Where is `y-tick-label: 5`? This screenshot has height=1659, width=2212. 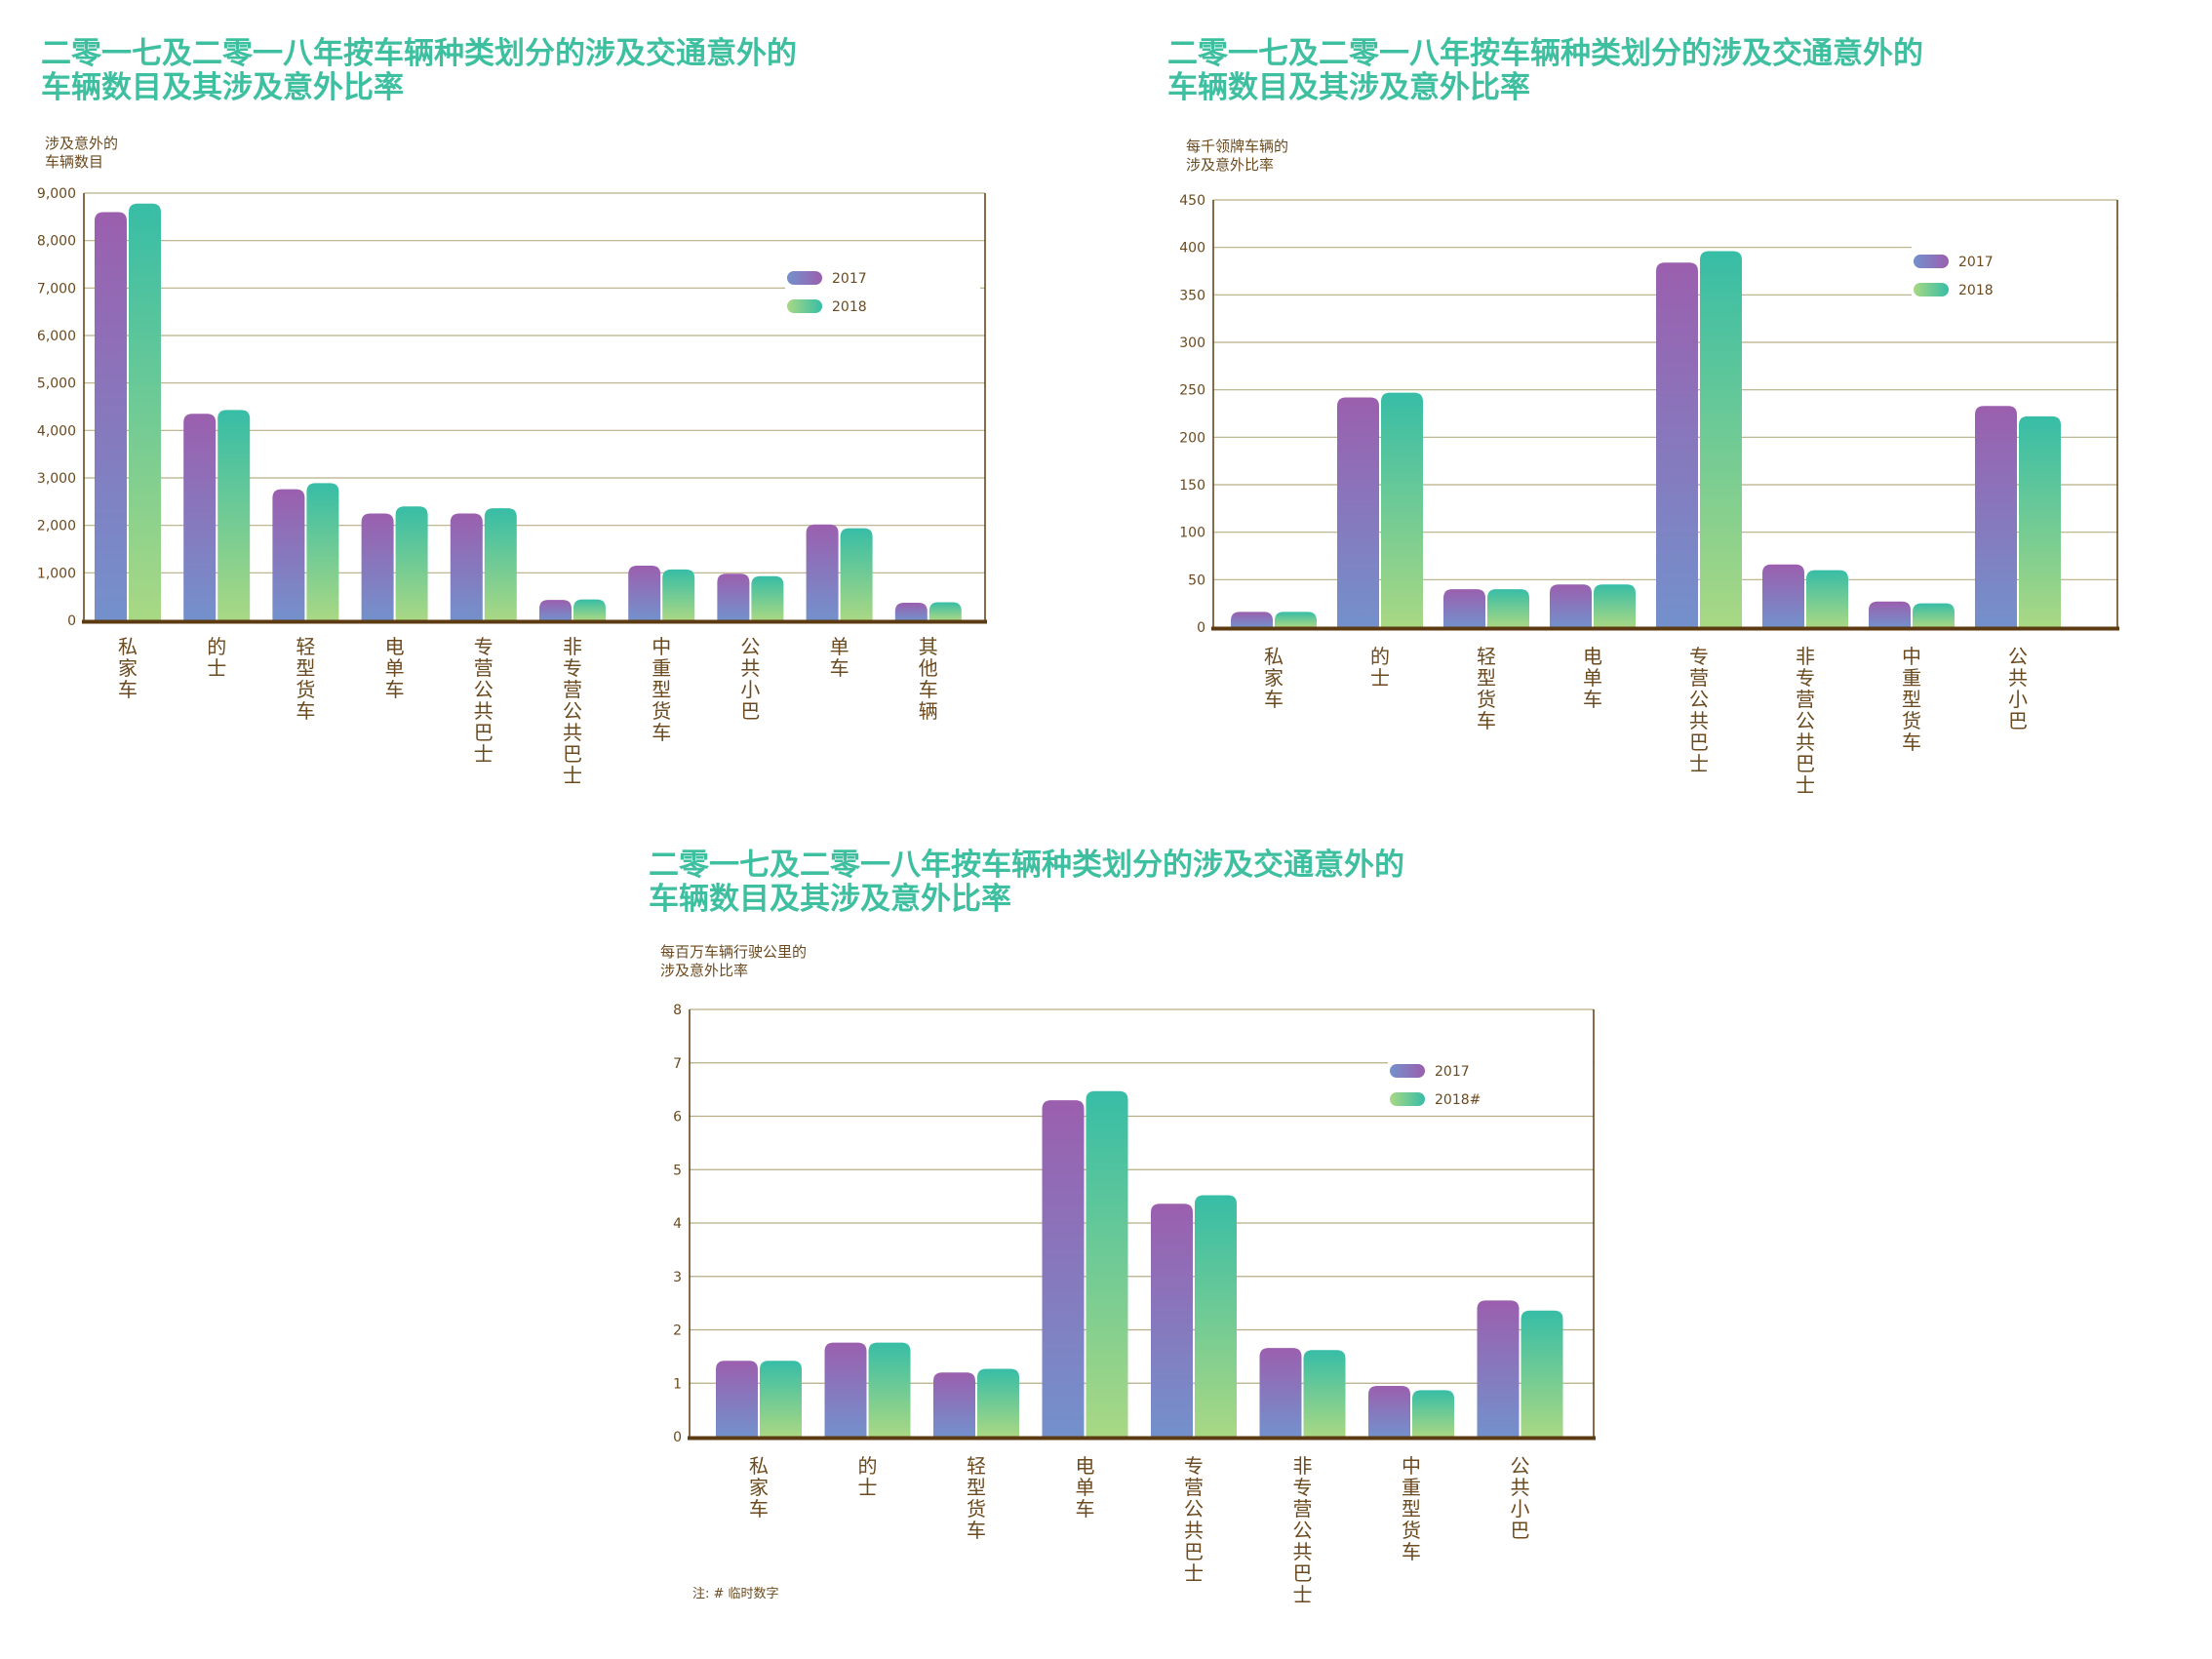
y-tick-label: 5 is located at coordinates (677, 1170).